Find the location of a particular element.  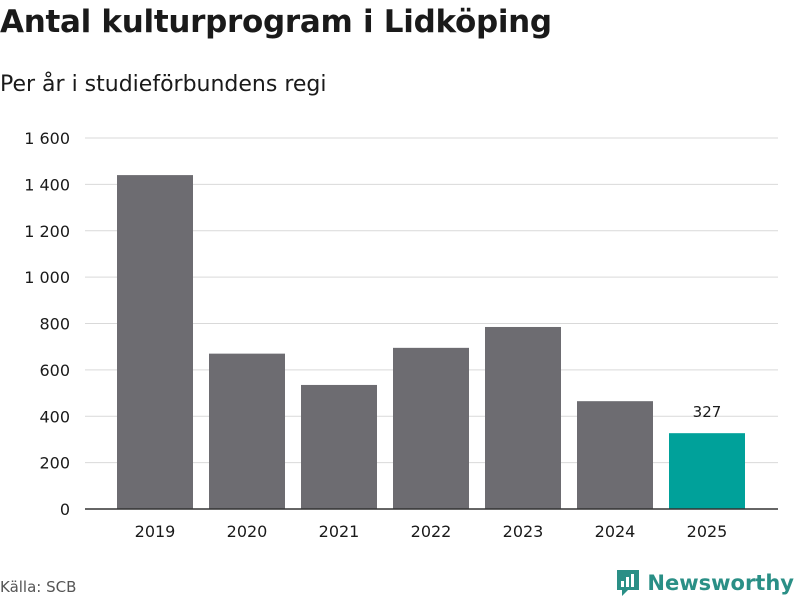

bar-2022 is located at coordinates (431, 428).